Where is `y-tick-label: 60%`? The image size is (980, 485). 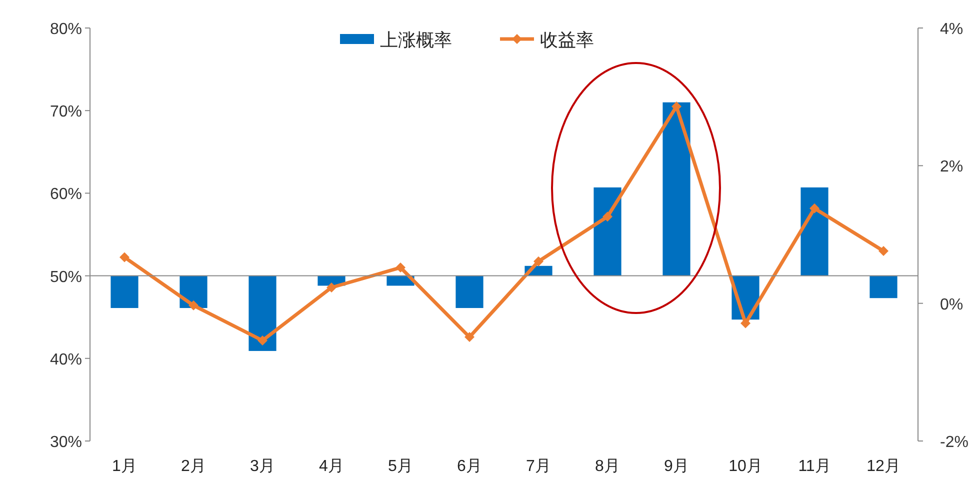 y-tick-label: 60% is located at coordinates (66, 195).